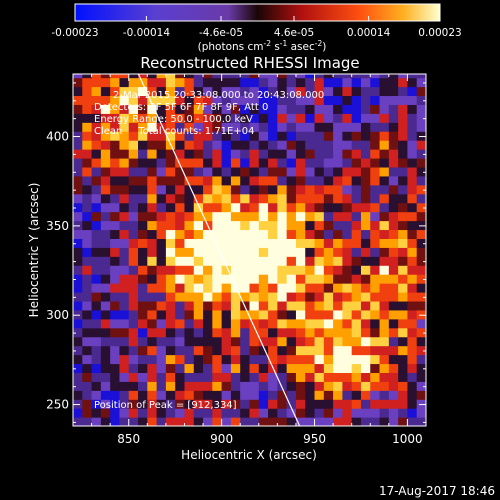 This screenshot has width=500, height=500. I want to click on x-tick-label: 850, so click(128, 439).